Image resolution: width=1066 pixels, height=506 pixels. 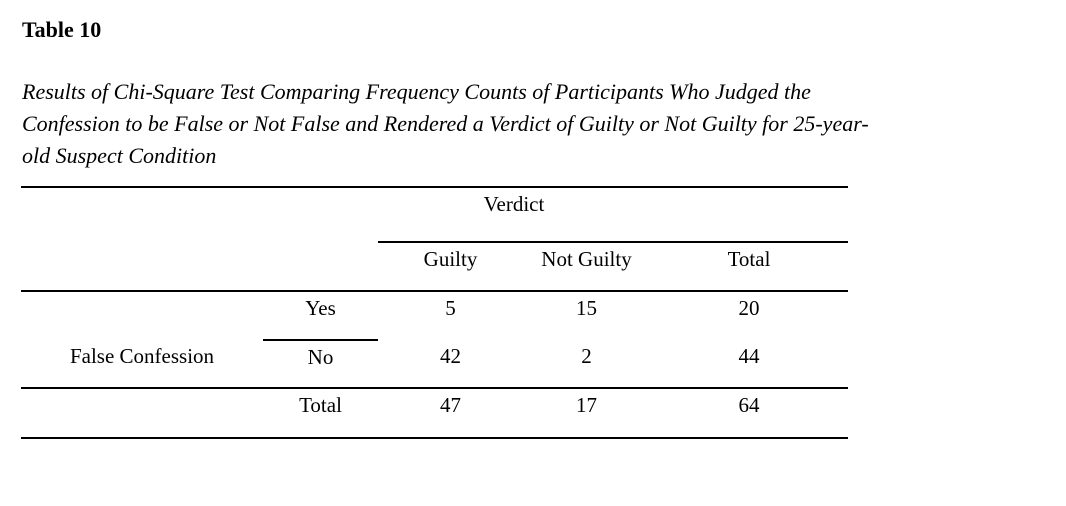 What do you see at coordinates (142, 364) in the screenshot?
I see `row-group-label: False Confession` at bounding box center [142, 364].